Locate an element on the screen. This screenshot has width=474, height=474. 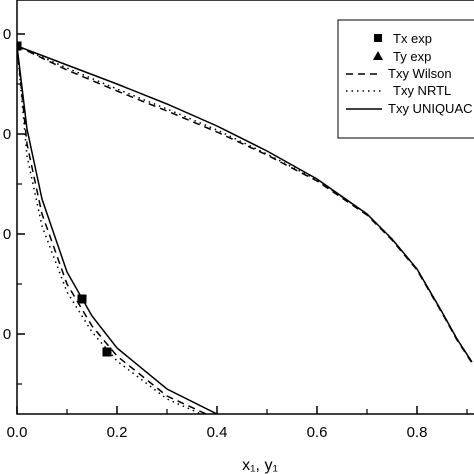
x-tick-label-1: 0.2 is located at coordinates (117, 432).